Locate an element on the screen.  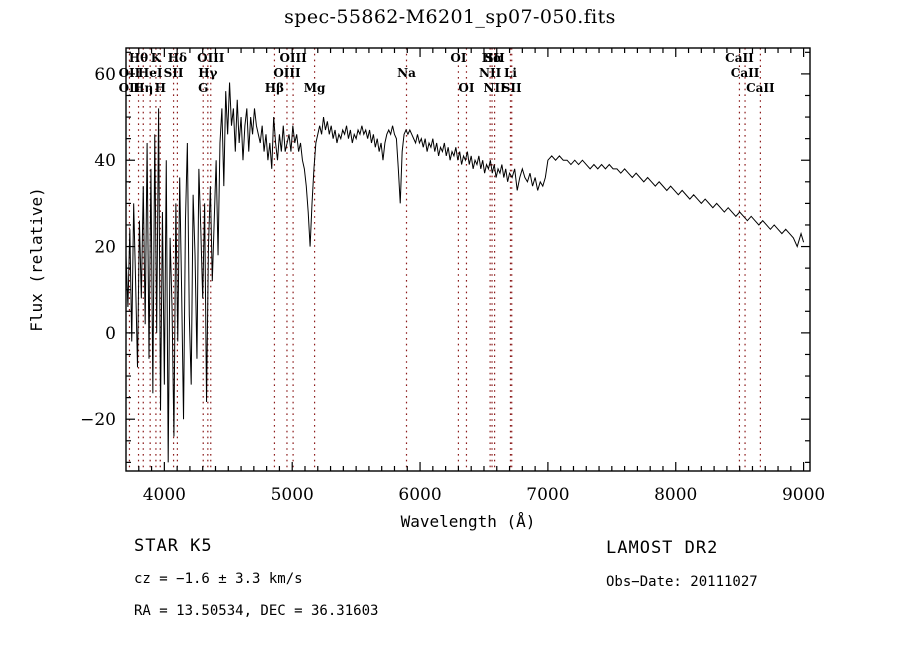
survey-name-text: LAMOST DR2 is located at coordinates (662, 548).